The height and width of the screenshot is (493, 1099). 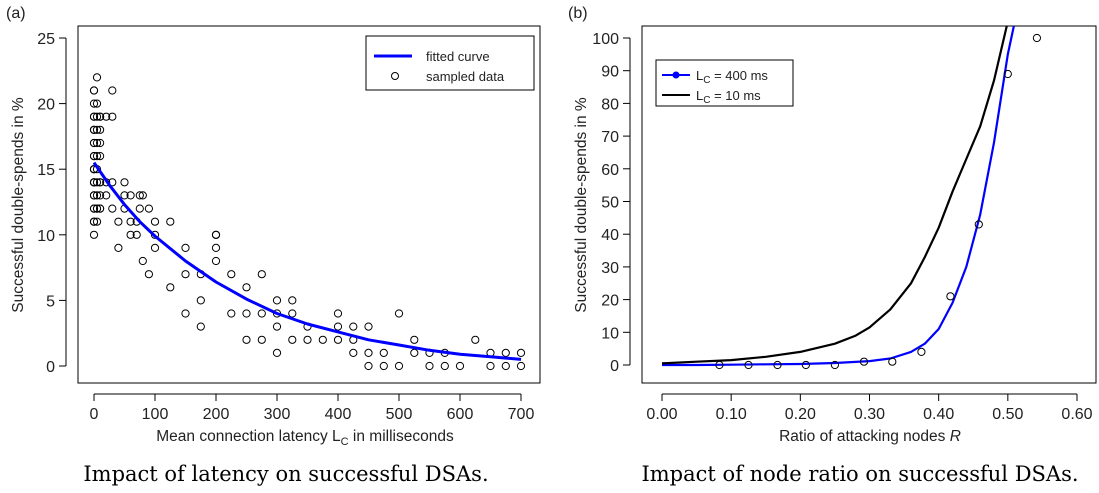 I want to click on y-tick-label: 60, so click(x=610, y=170).